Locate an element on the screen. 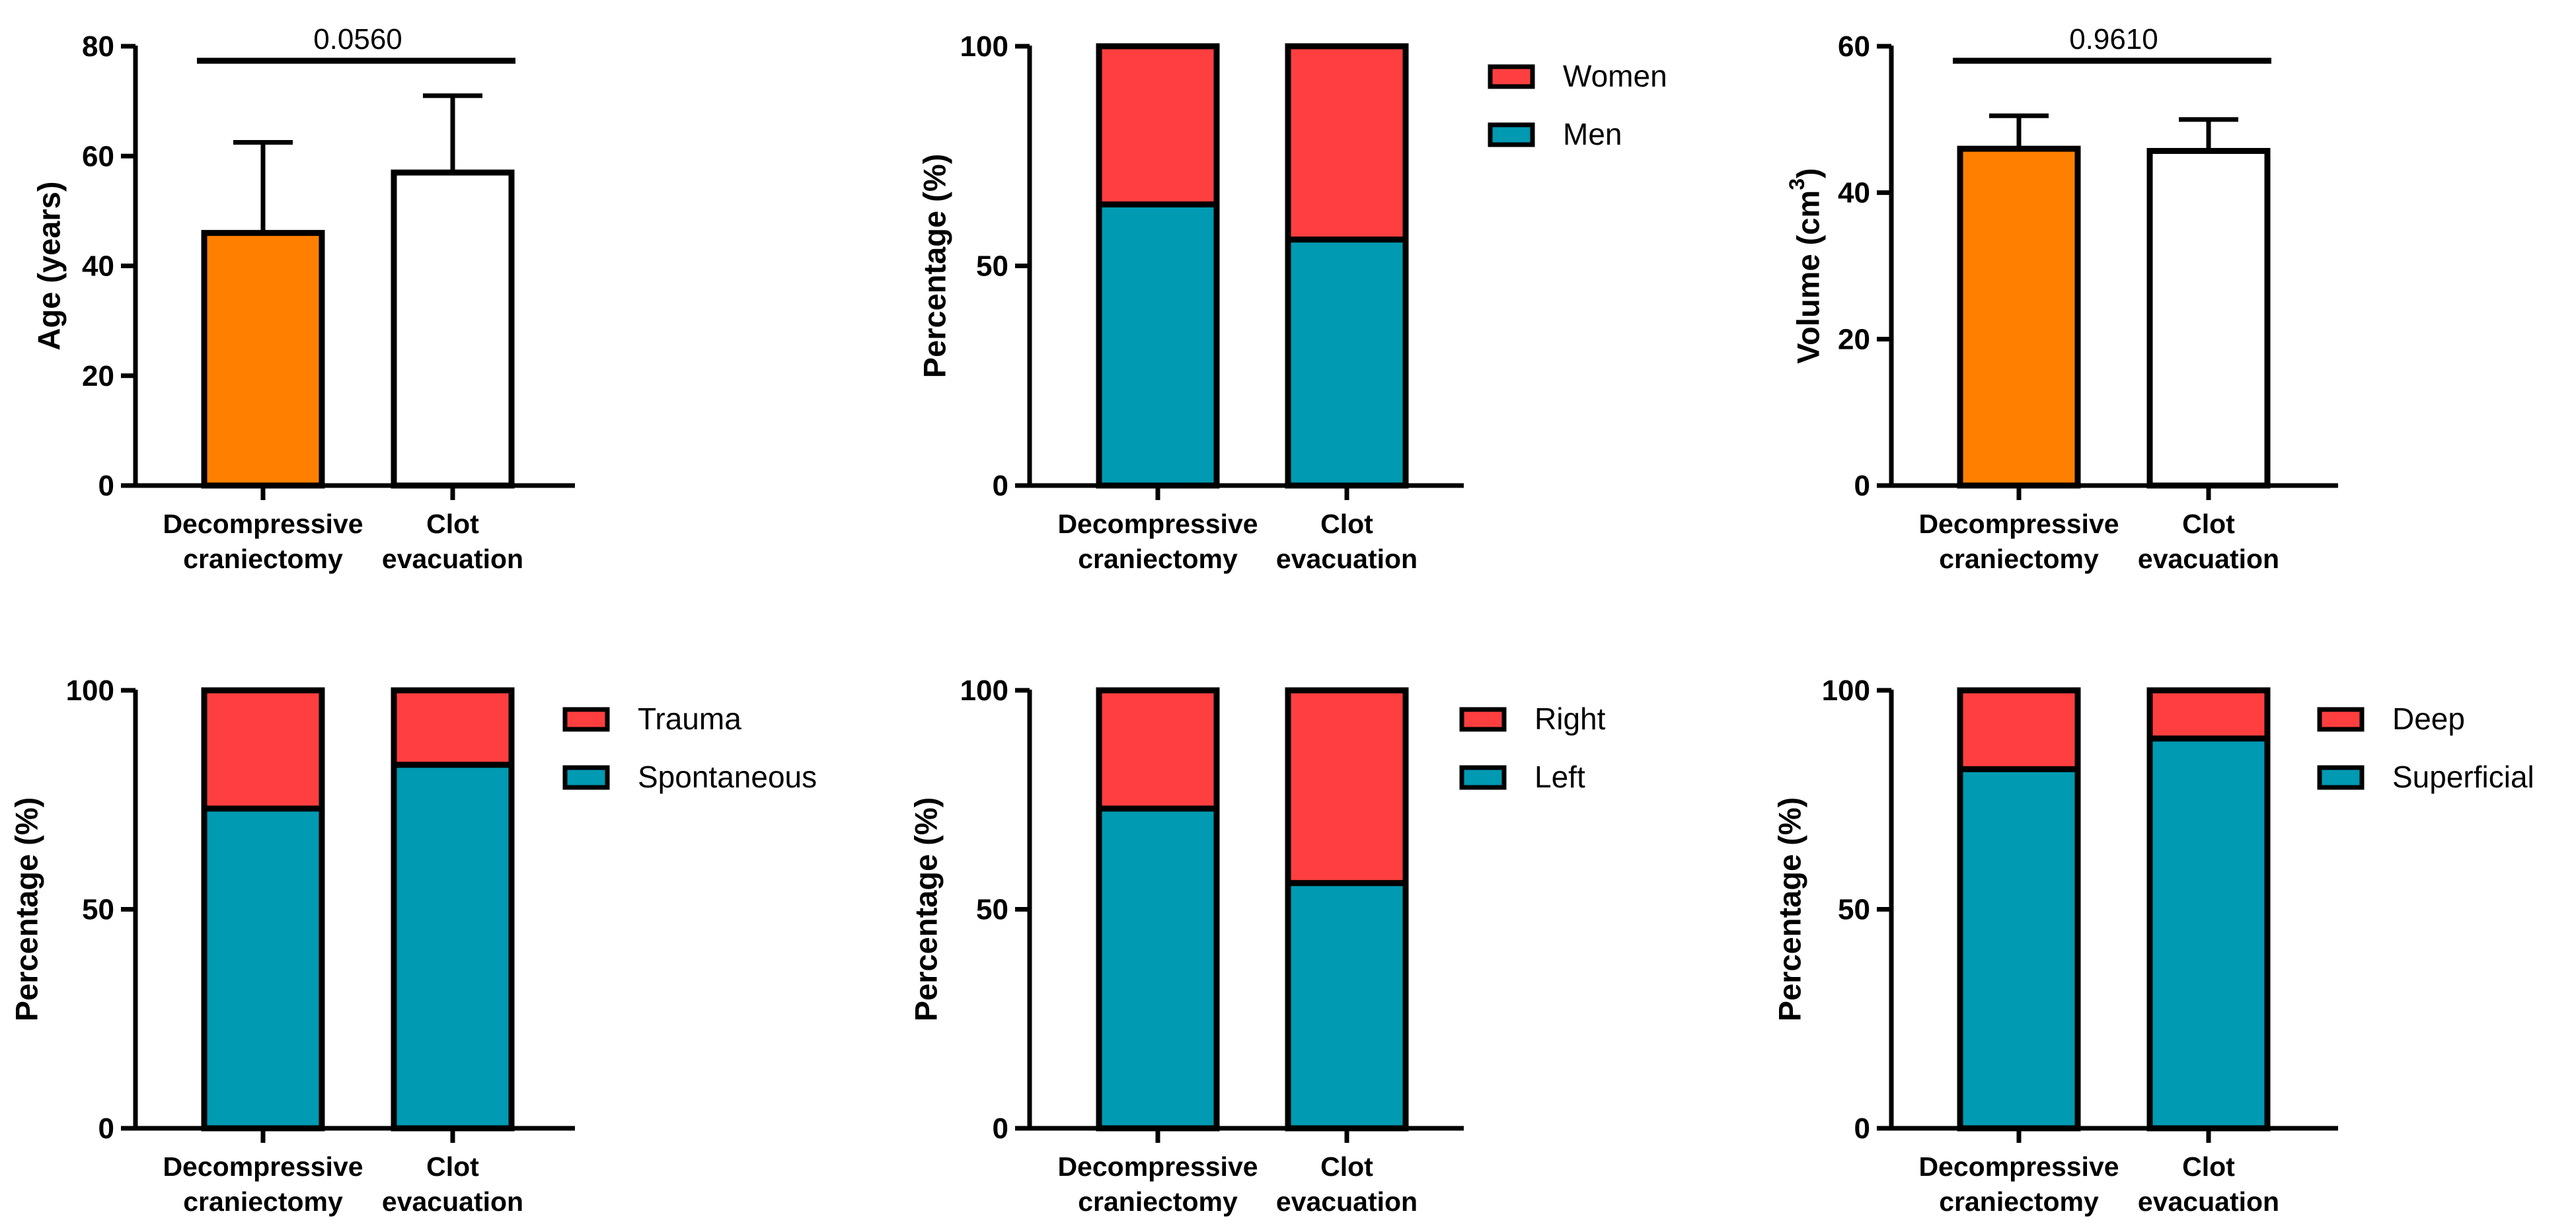 The height and width of the screenshot is (1232, 2576). y-axis-title-superscript: 3 is located at coordinates (1797, 184).